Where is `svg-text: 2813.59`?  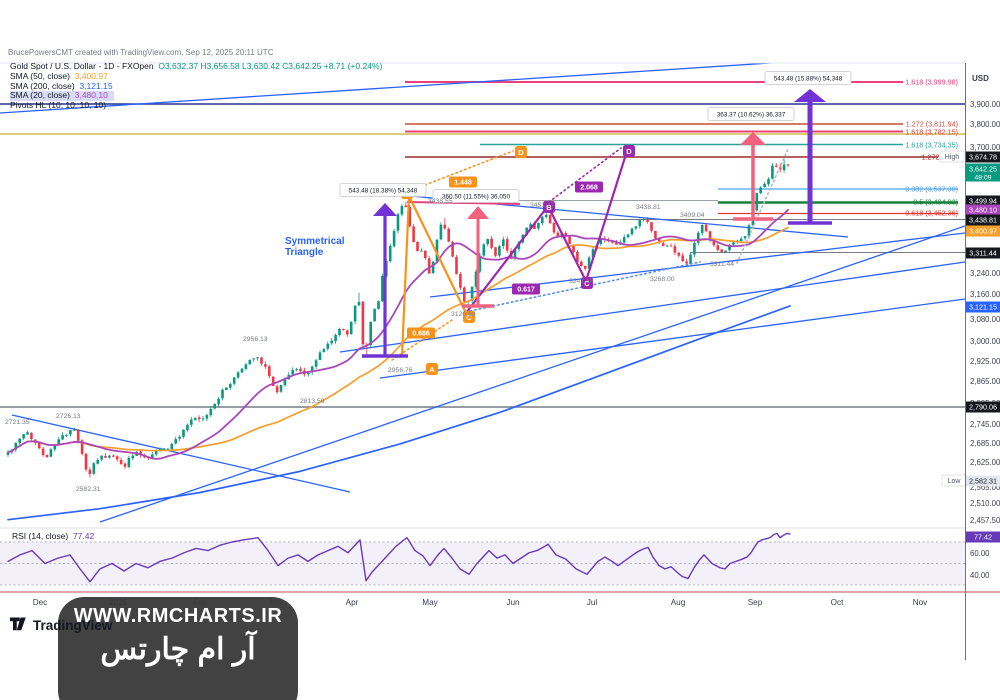 svg-text: 2813.59 is located at coordinates (312, 401).